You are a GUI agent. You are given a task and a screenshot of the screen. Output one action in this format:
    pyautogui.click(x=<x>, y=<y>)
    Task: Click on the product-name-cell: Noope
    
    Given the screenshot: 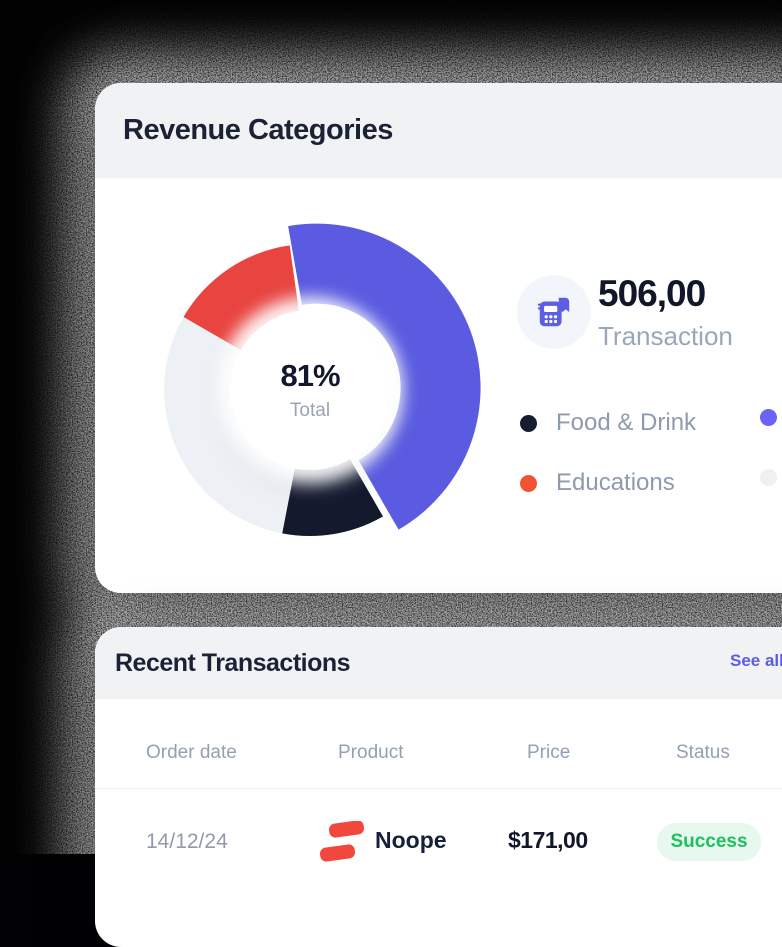 What is the action you would take?
    pyautogui.click(x=411, y=840)
    